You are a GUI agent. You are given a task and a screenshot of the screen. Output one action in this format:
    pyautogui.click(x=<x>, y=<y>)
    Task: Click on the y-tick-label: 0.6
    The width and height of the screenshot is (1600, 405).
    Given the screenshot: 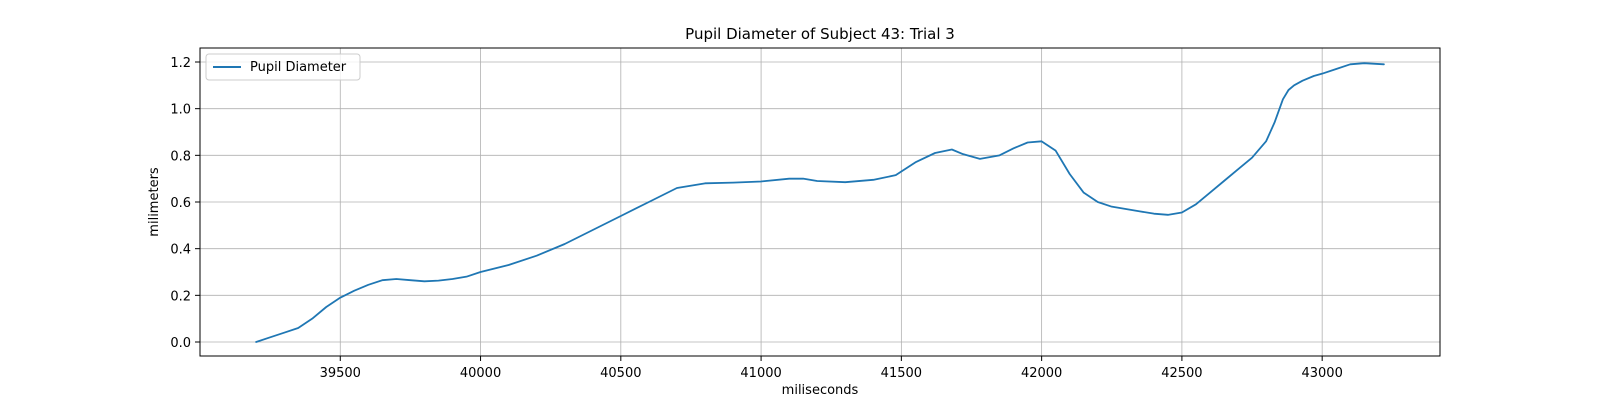 What is the action you would take?
    pyautogui.click(x=180, y=203)
    